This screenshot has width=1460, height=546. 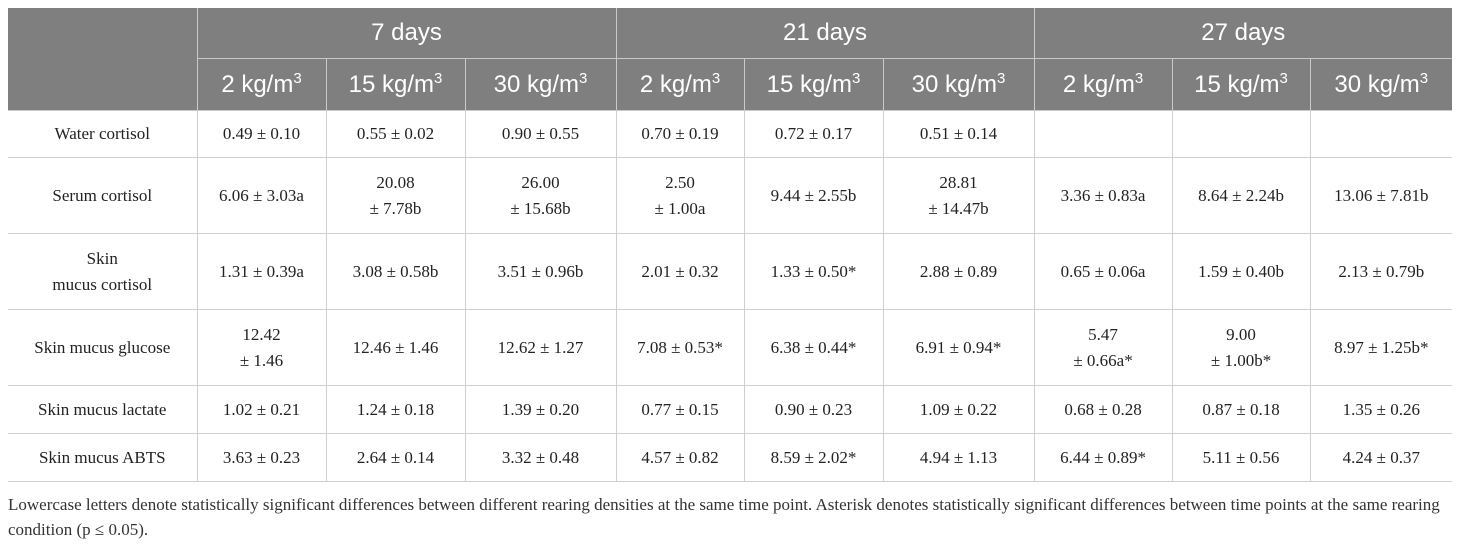 I want to click on table-cell: 8.59 ± 2.02*, so click(x=814, y=457).